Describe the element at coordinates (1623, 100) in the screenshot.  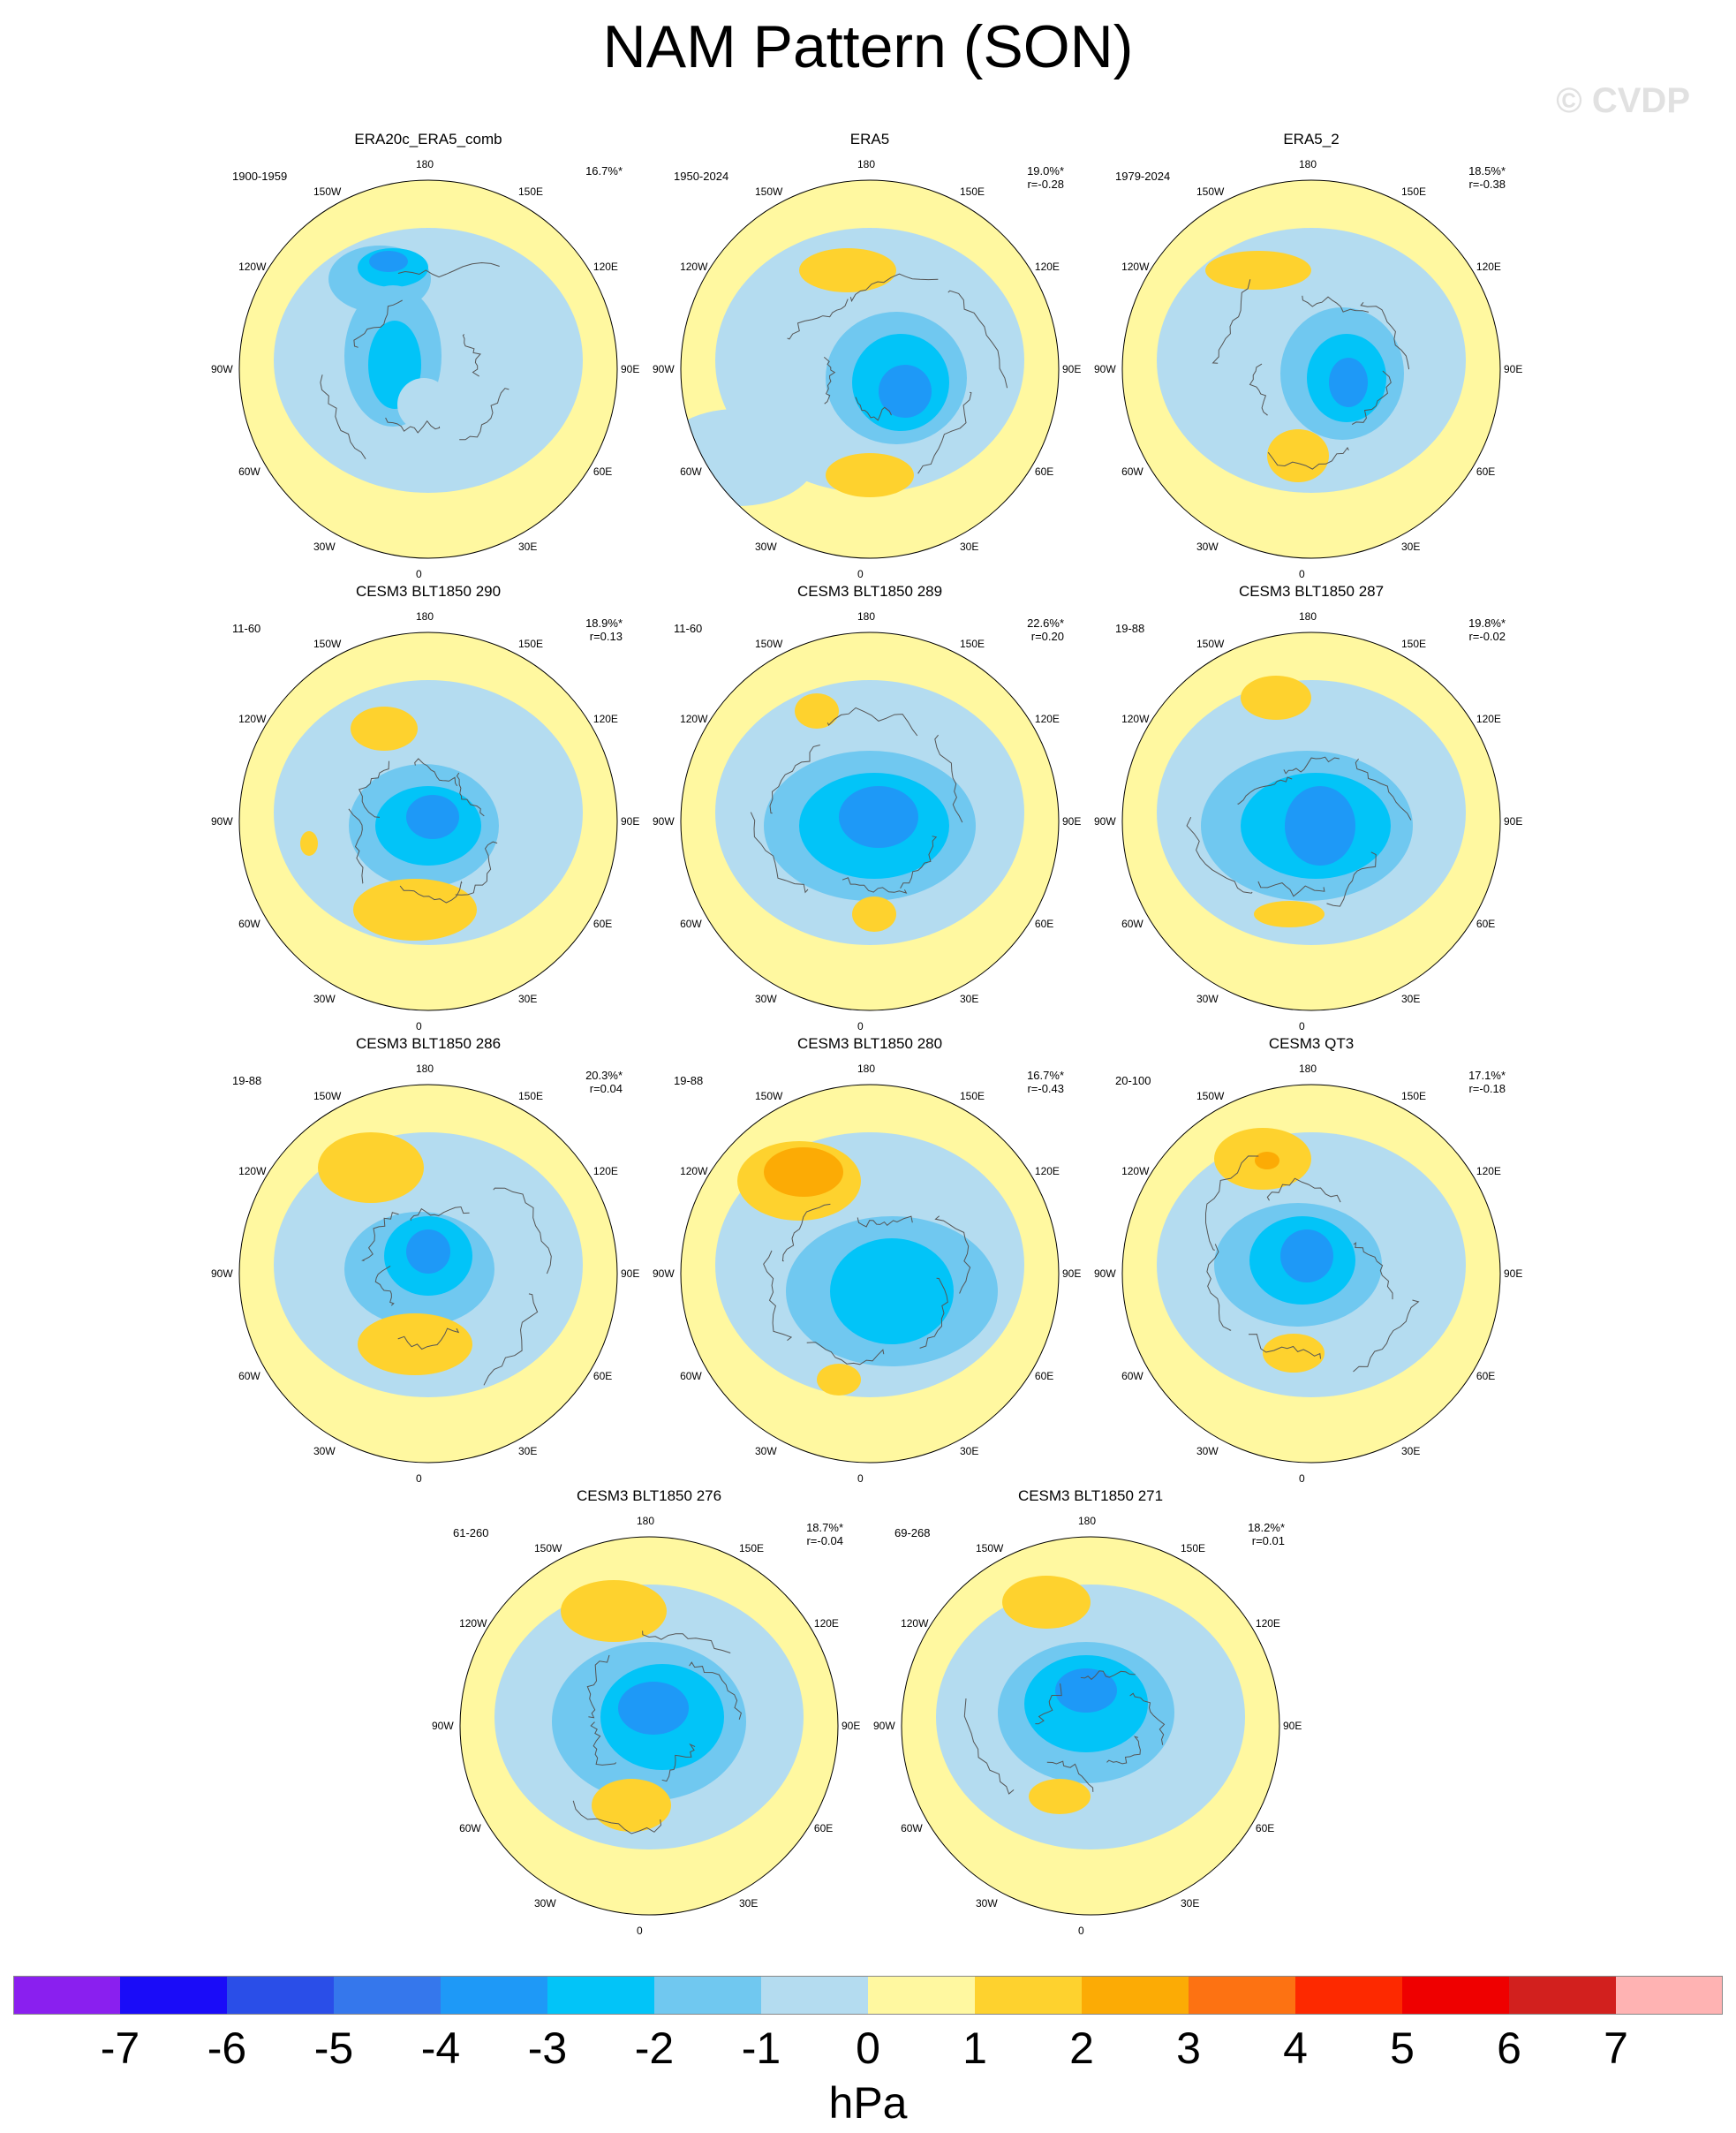
I see `cvdp-watermark: © CVDP` at that location.